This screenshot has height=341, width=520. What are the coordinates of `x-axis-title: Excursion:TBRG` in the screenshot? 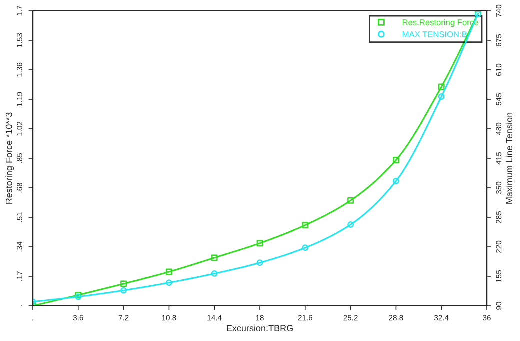 It's located at (260, 328).